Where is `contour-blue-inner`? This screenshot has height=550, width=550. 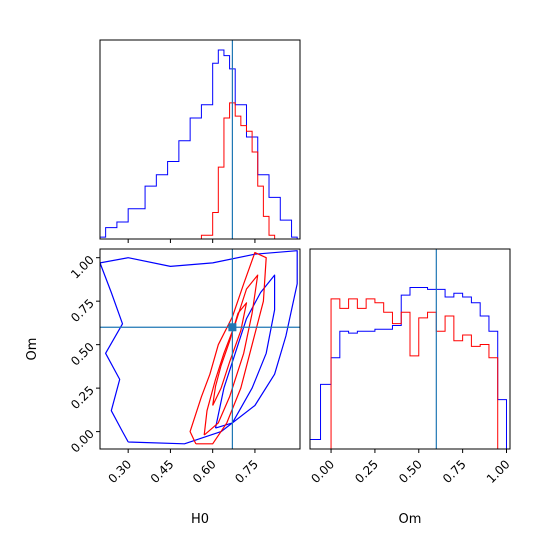
contour-blue-inner is located at coordinates (245, 351).